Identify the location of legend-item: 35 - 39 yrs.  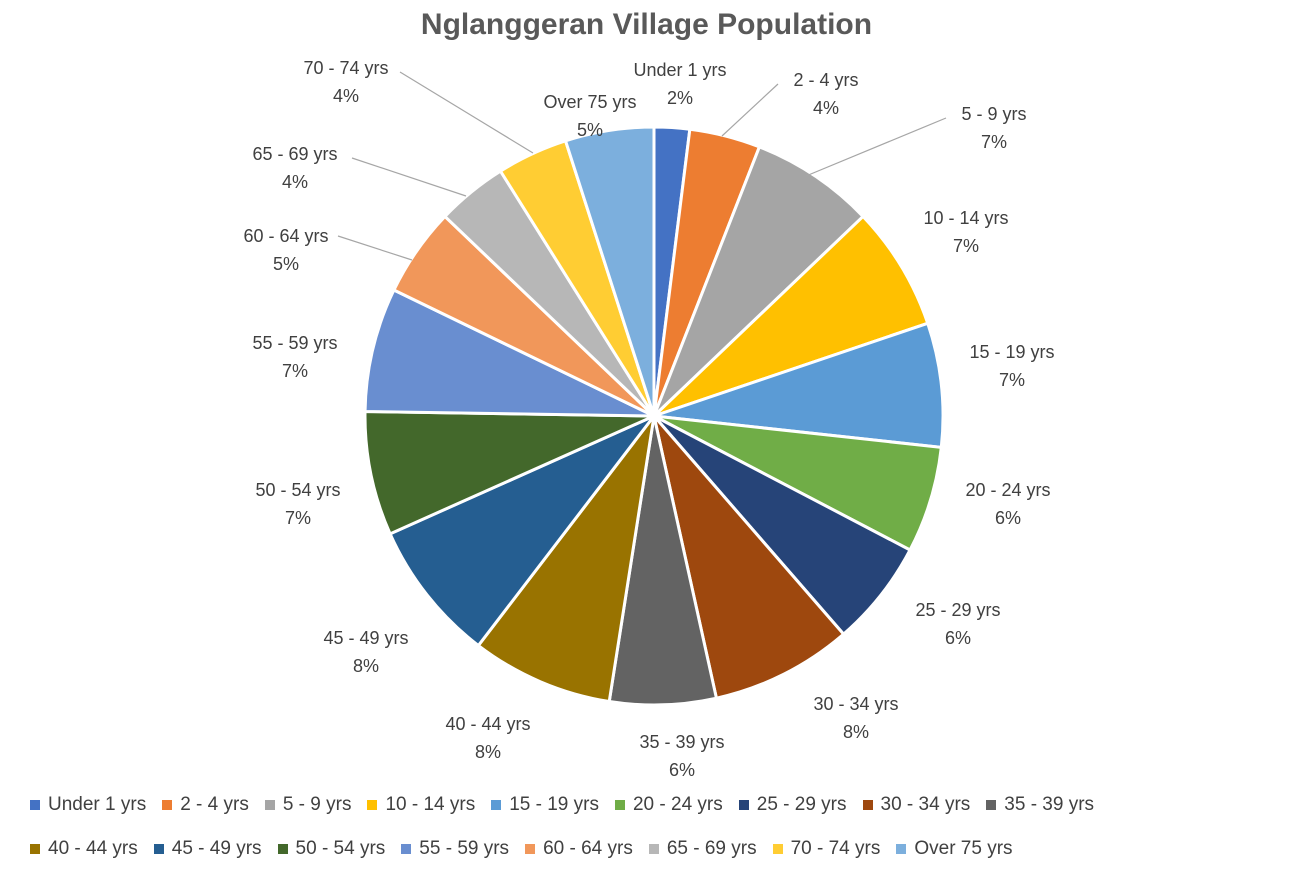
(1040, 805).